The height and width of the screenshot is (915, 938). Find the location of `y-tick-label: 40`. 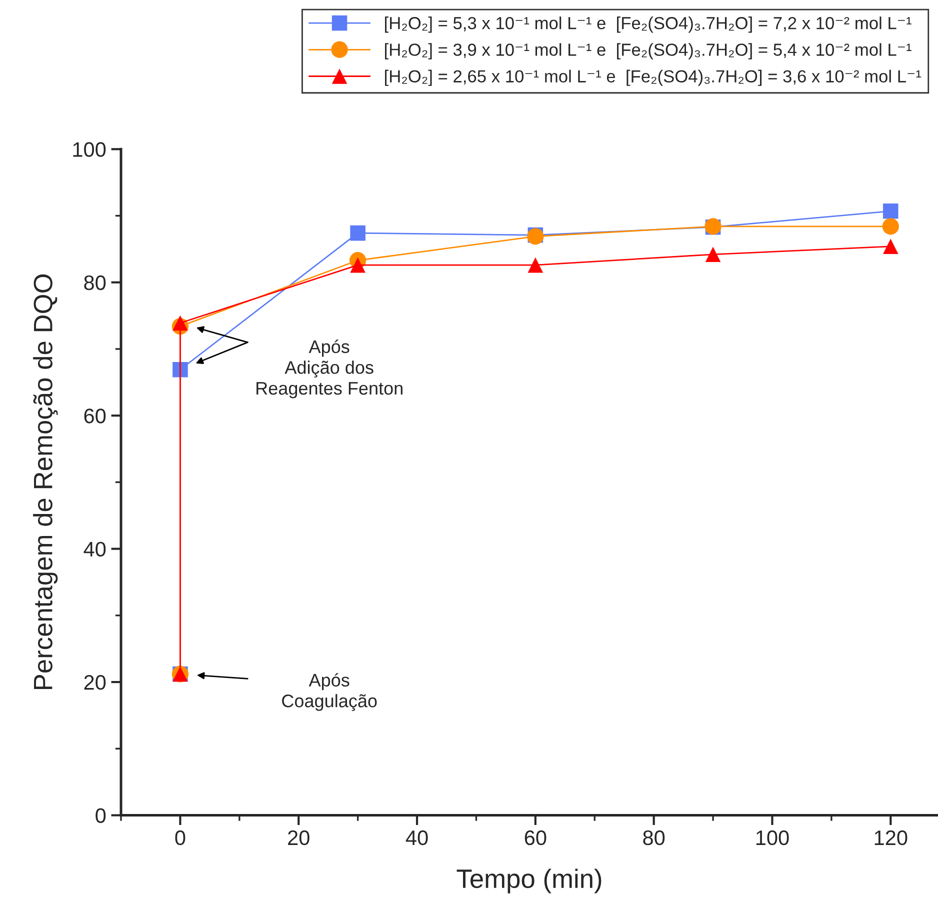

y-tick-label: 40 is located at coordinates (95, 549).